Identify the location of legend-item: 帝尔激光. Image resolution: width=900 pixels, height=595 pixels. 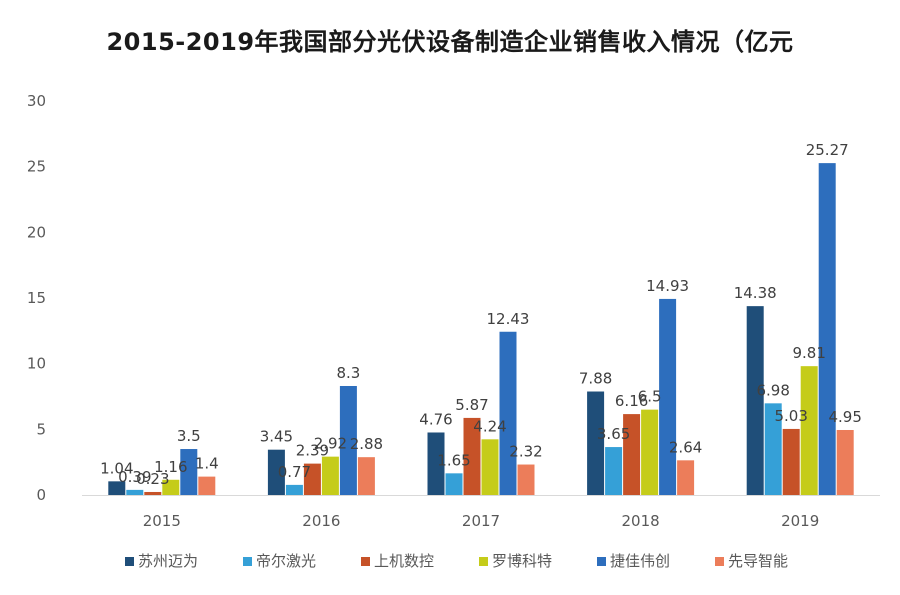
(279, 561).